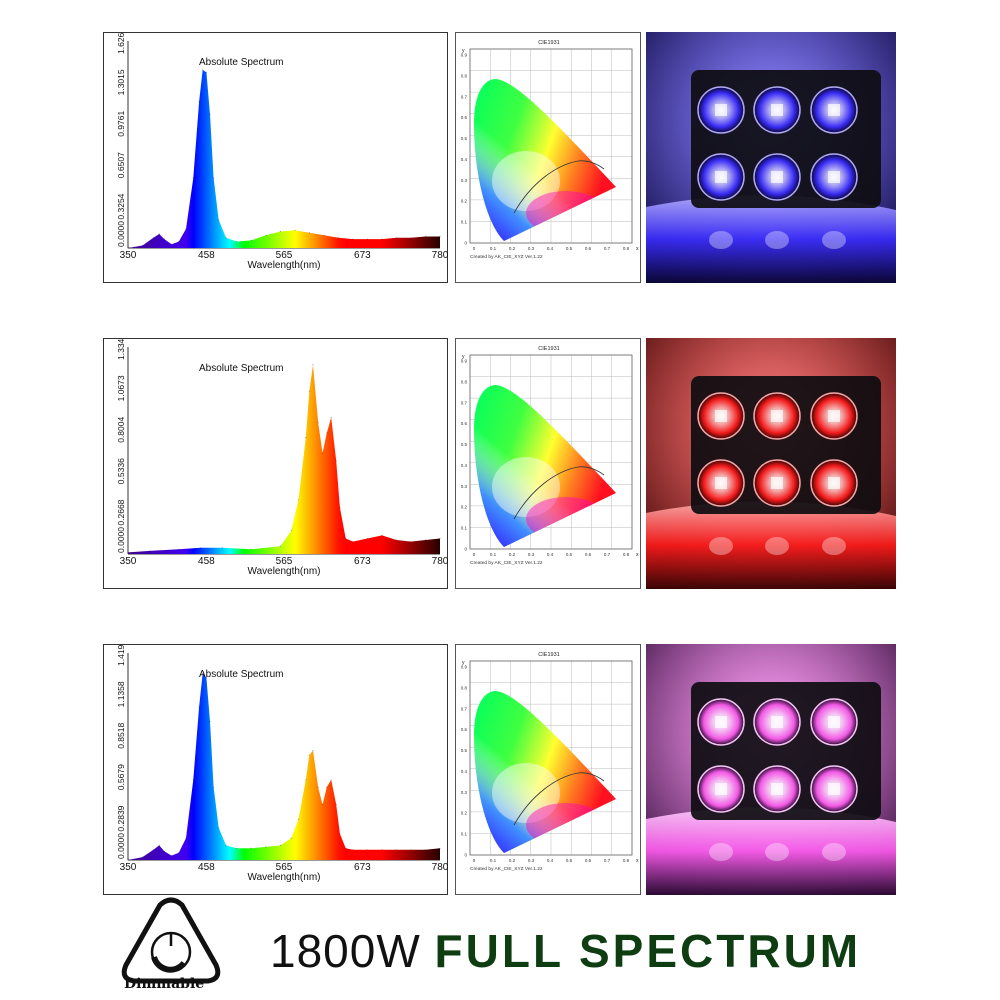  Describe the element at coordinates (771, 769) in the screenshot. I see `led-photo` at that location.